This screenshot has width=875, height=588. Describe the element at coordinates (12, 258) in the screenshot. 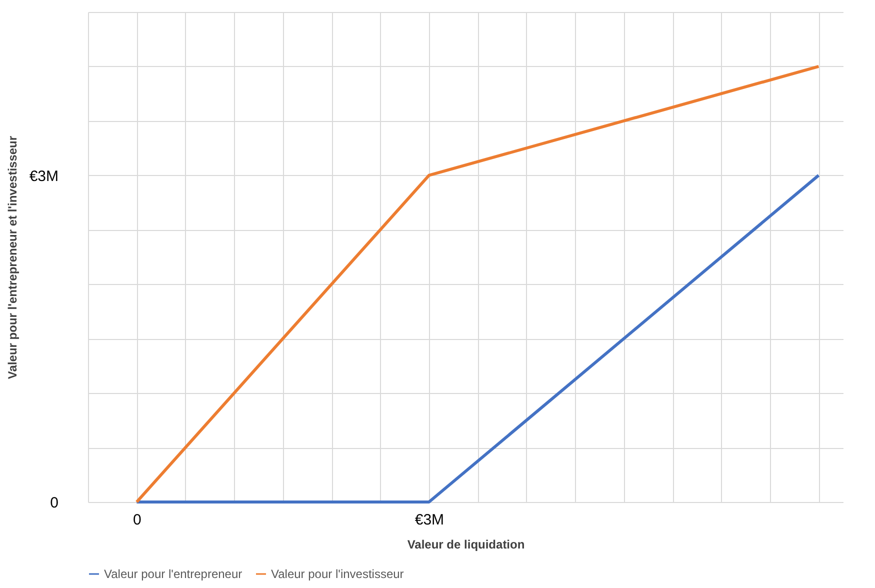

I see `y-axis-title: Valeur pour l'entrepreneur et l'investisseur` at that location.